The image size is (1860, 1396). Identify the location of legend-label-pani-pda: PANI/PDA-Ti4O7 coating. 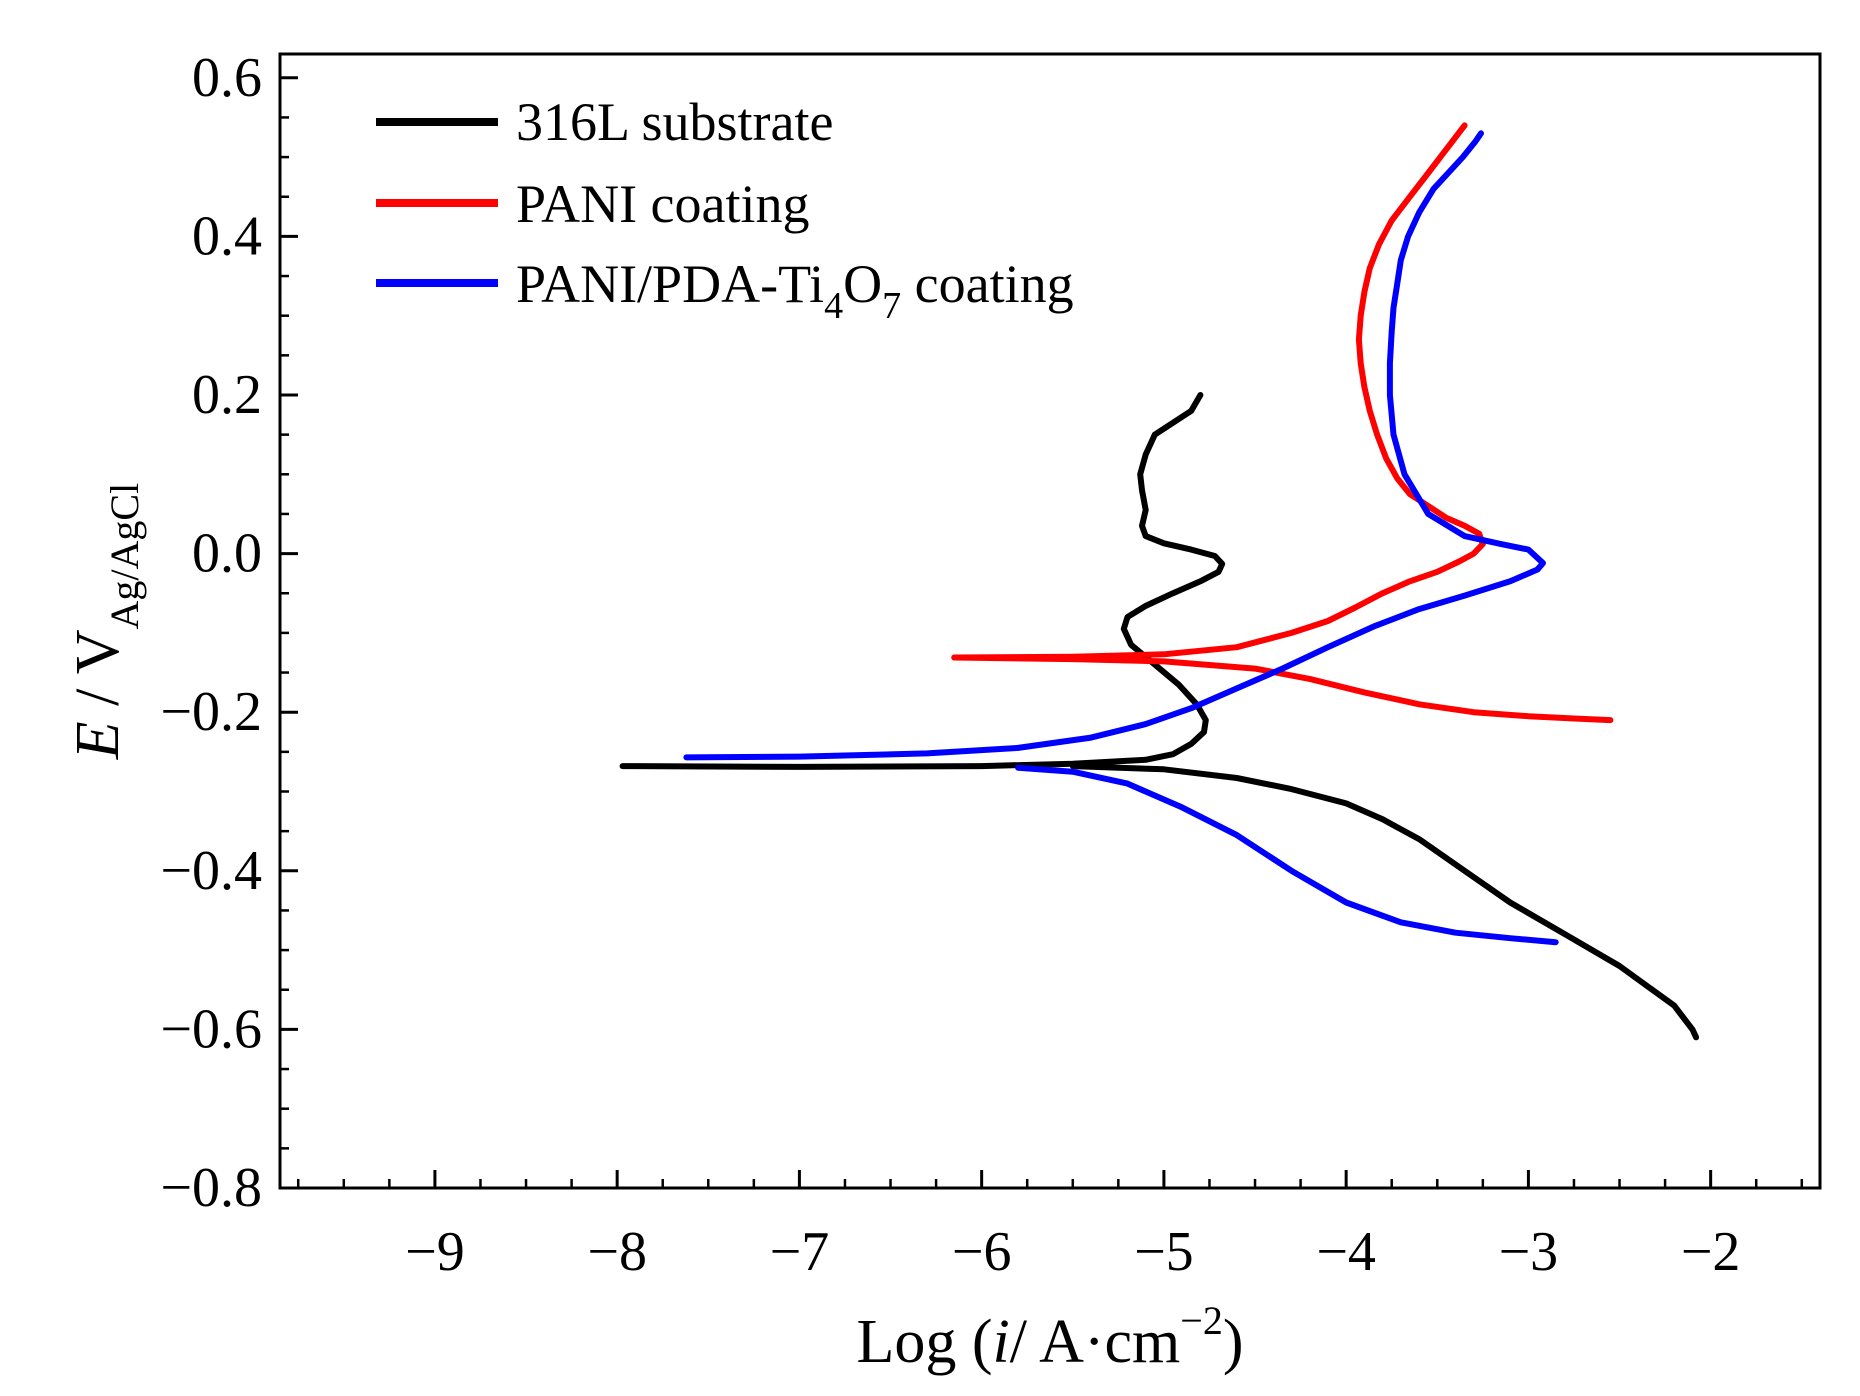
(795, 290).